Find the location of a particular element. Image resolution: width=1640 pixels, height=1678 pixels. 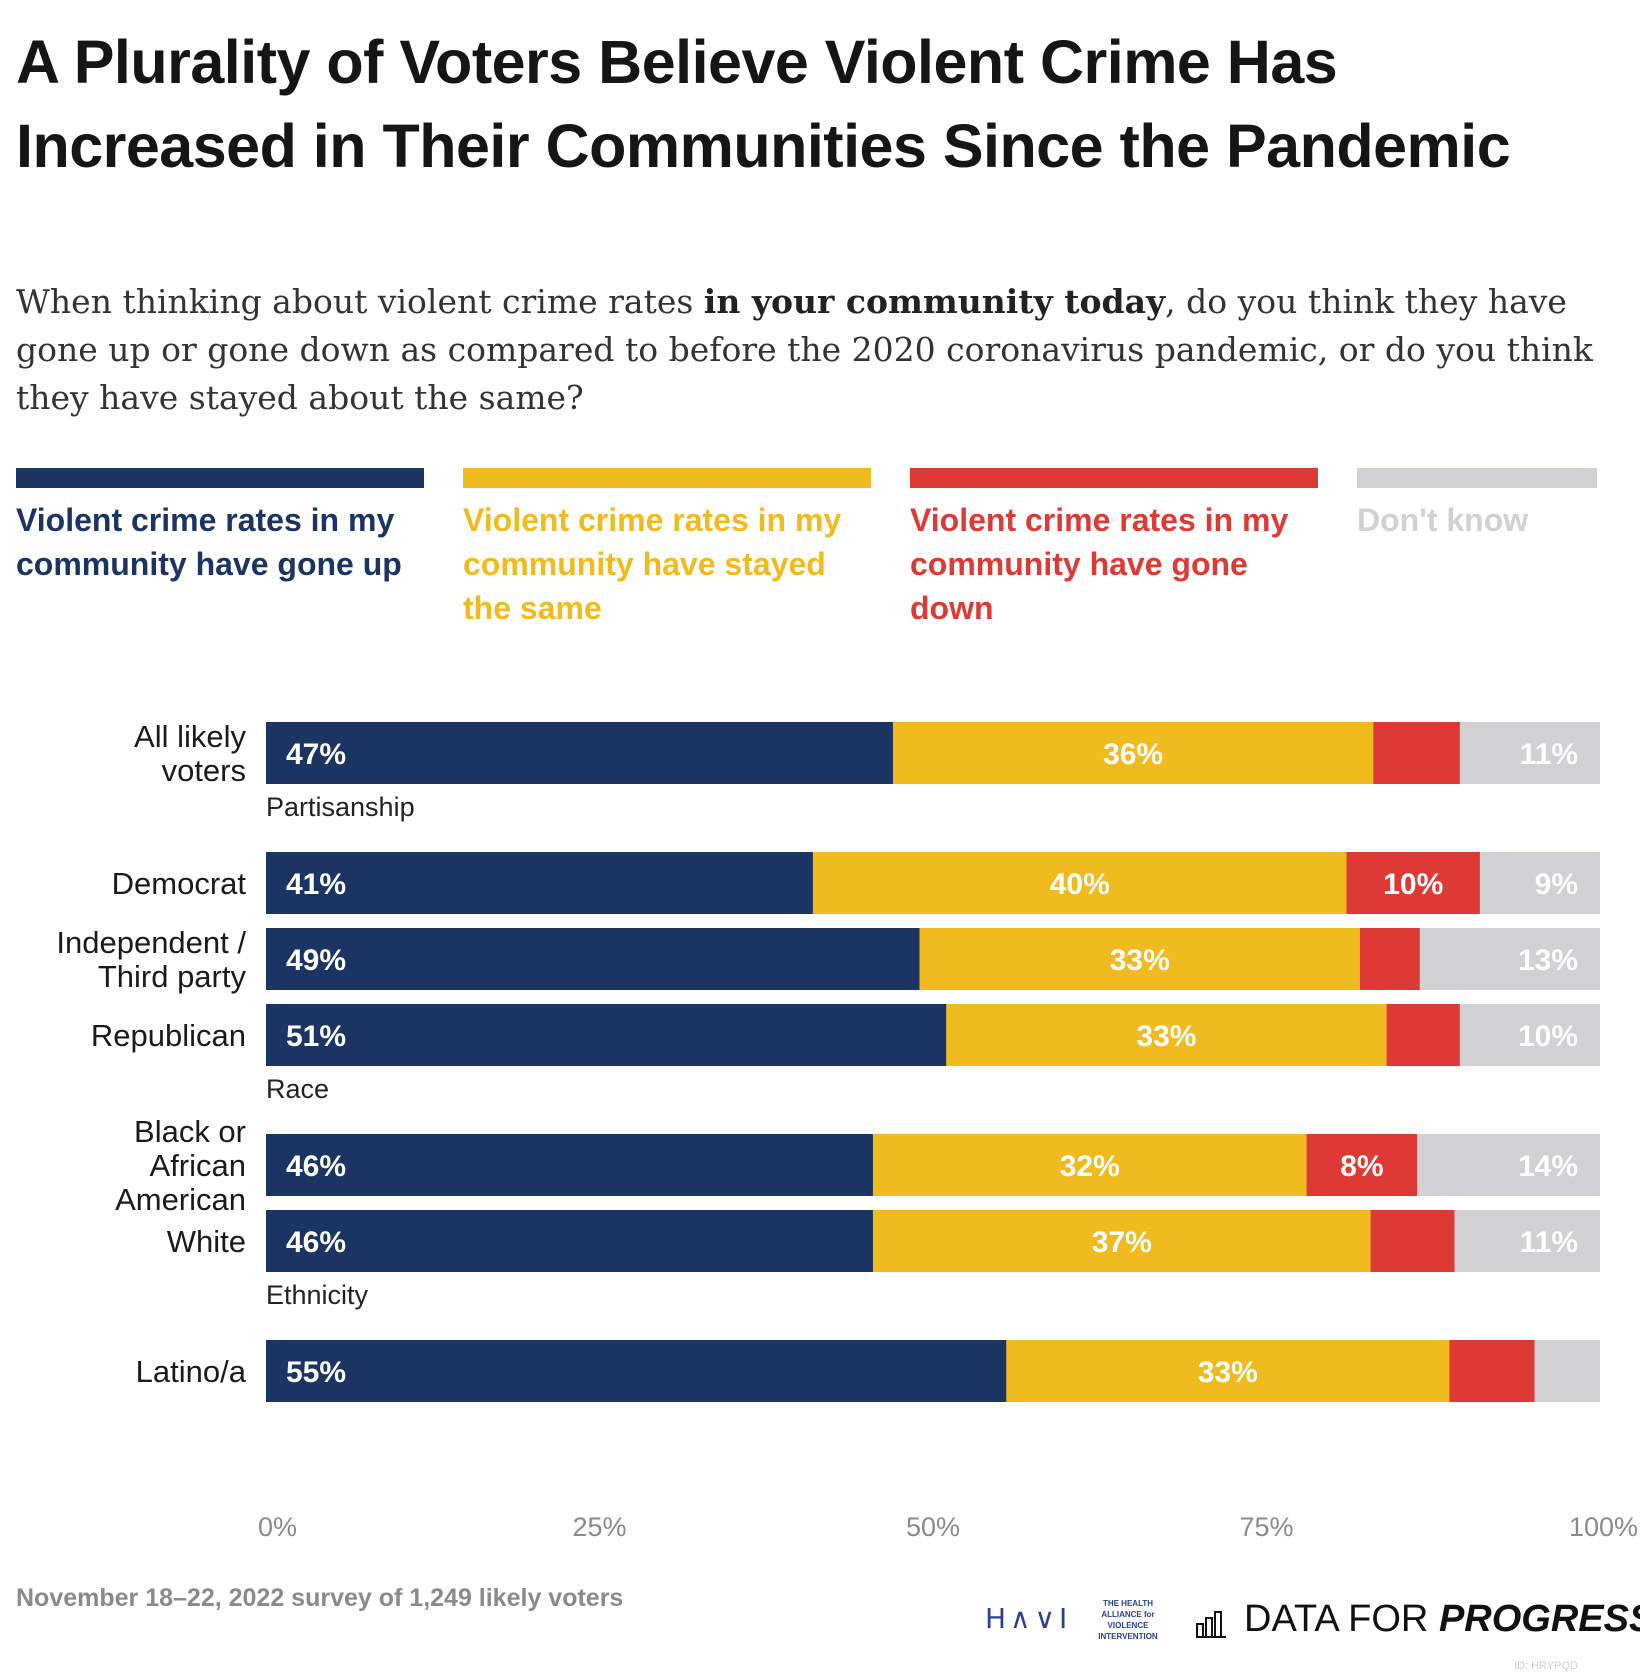

category-label-independent-third-party: Independent / is located at coordinates (151, 942).